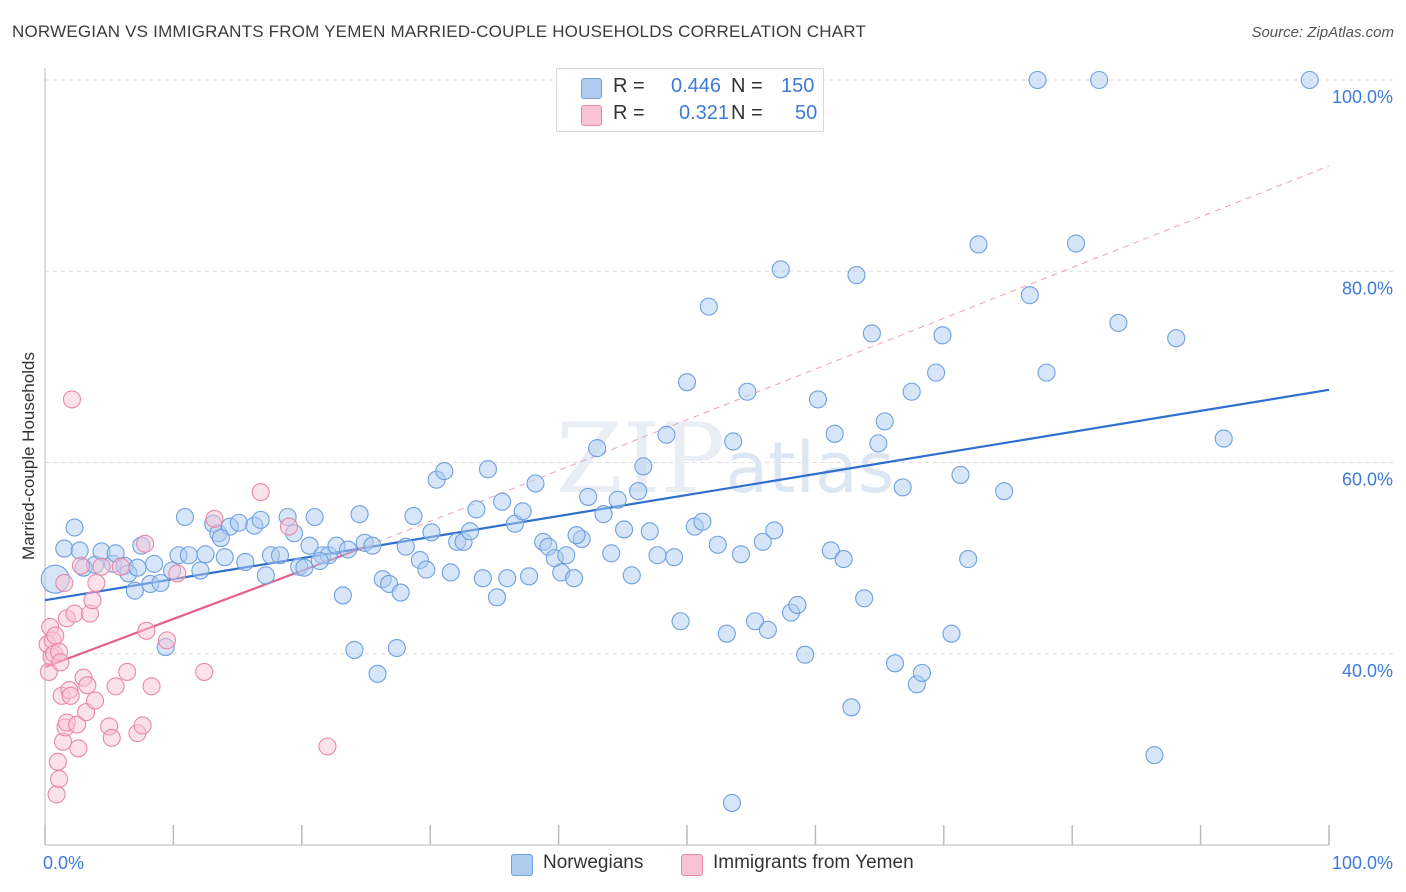 This screenshot has width=1406, height=892. What do you see at coordinates (813, 862) in the screenshot?
I see `legend-label: Immigrants from Yemen` at bounding box center [813, 862].